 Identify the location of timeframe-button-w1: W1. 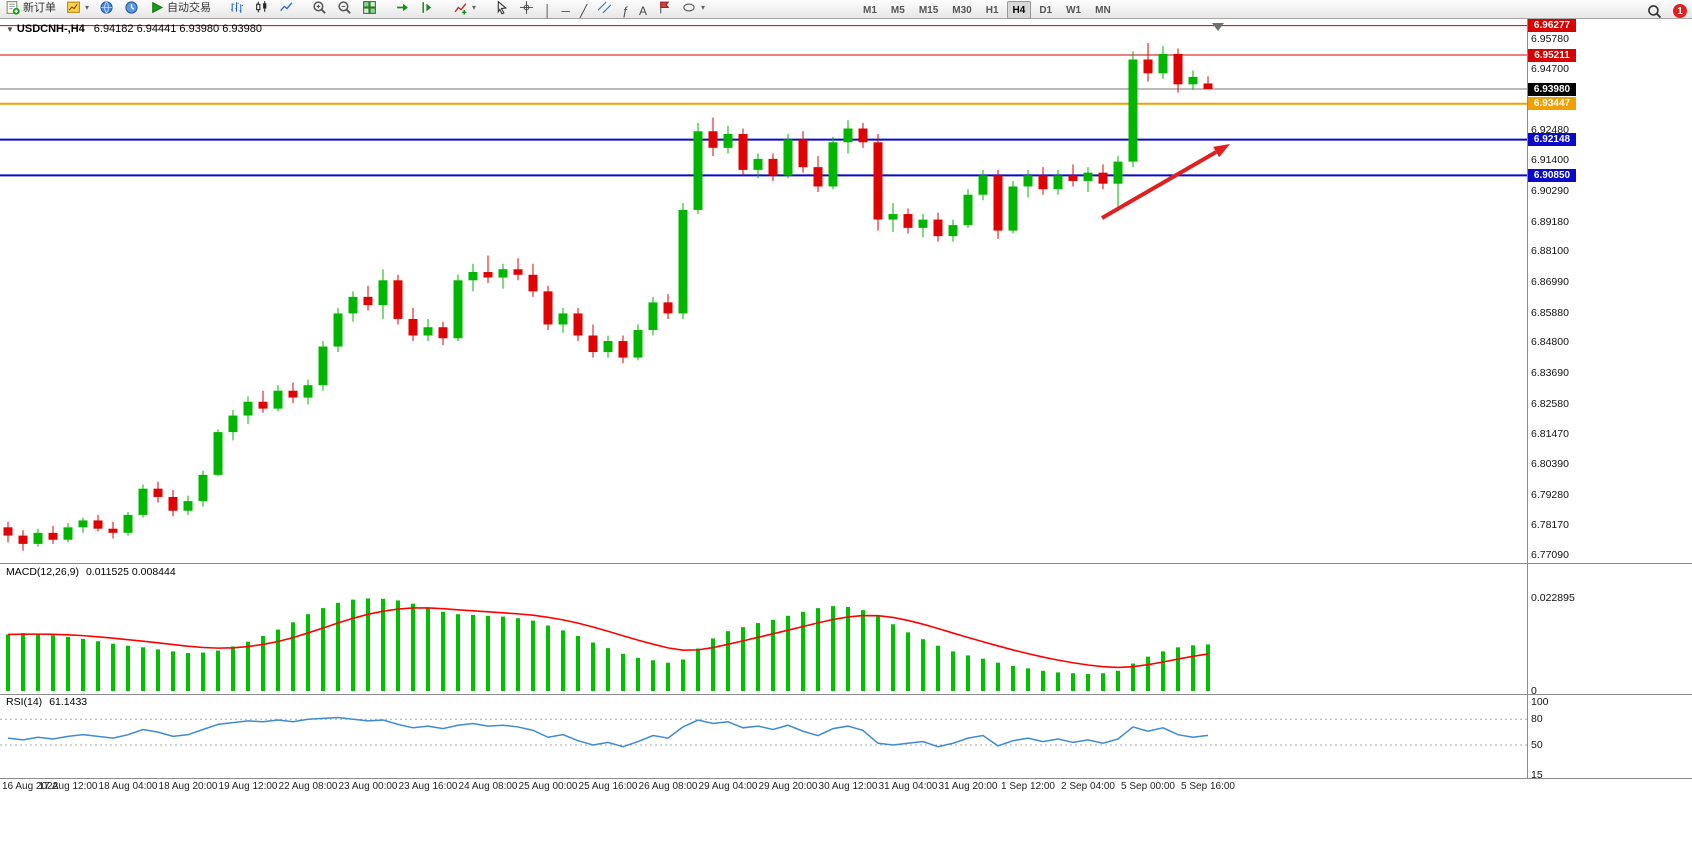
(1074, 10).